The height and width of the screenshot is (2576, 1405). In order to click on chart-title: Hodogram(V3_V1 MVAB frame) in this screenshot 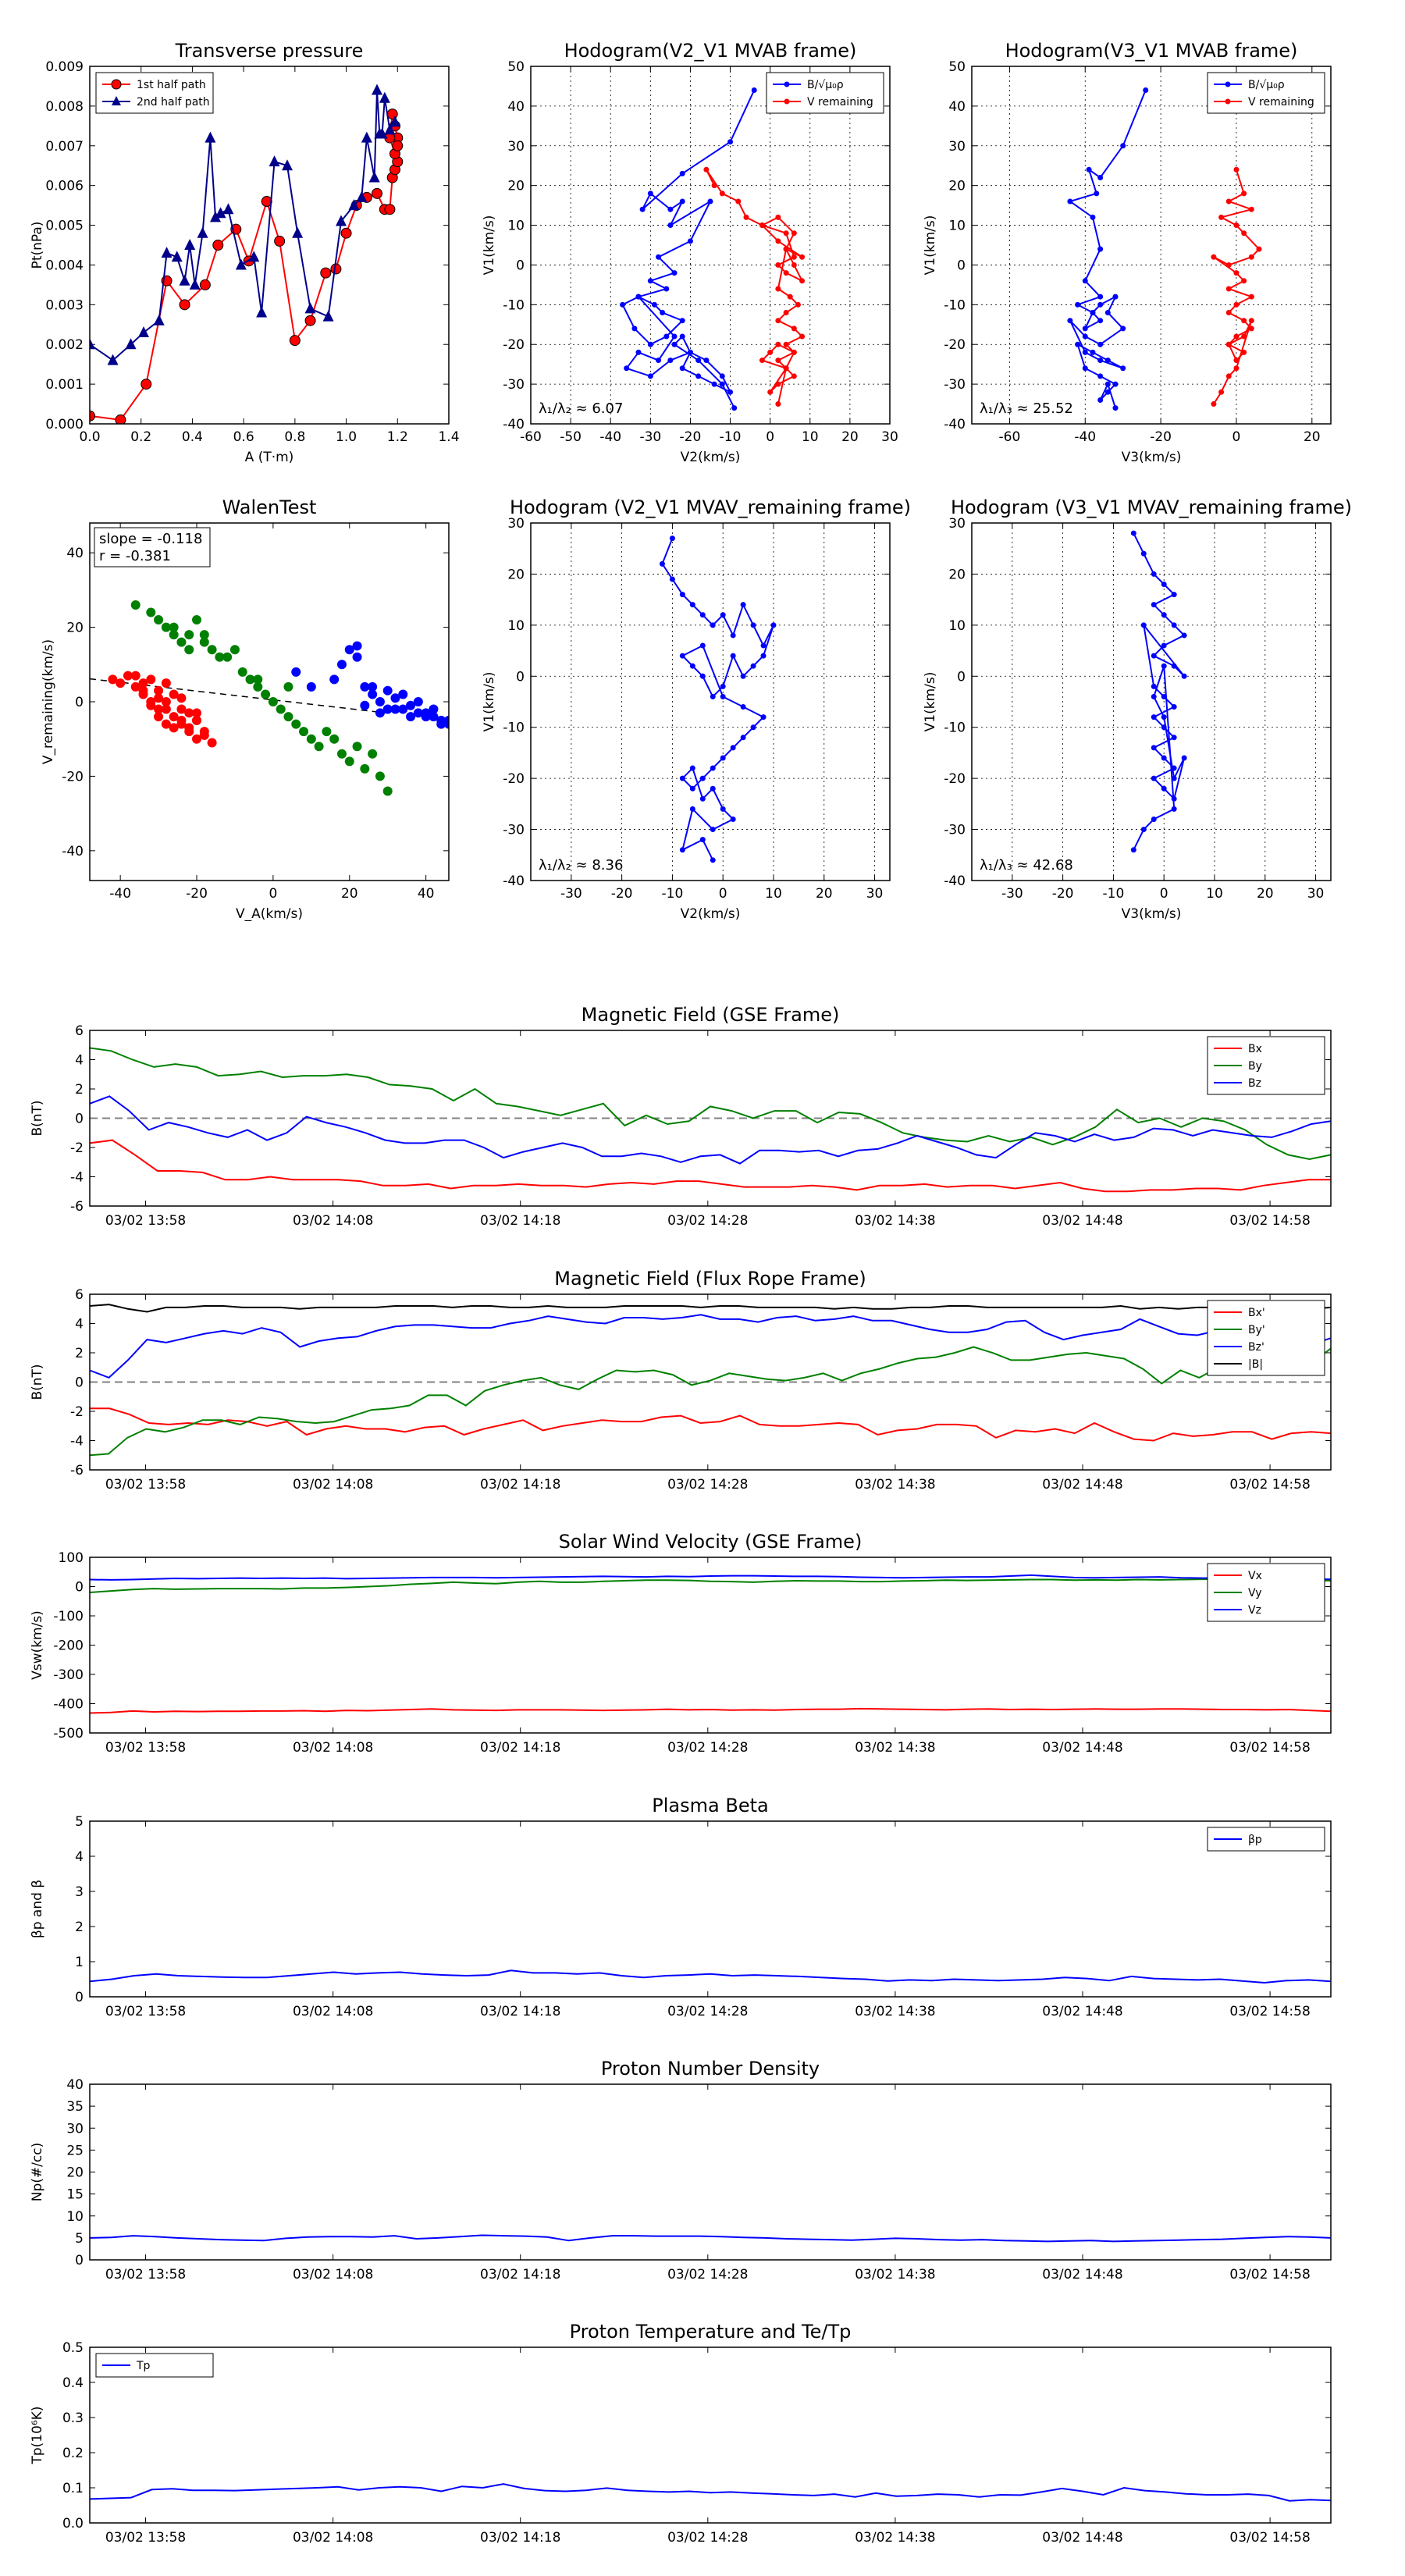, I will do `click(1151, 51)`.